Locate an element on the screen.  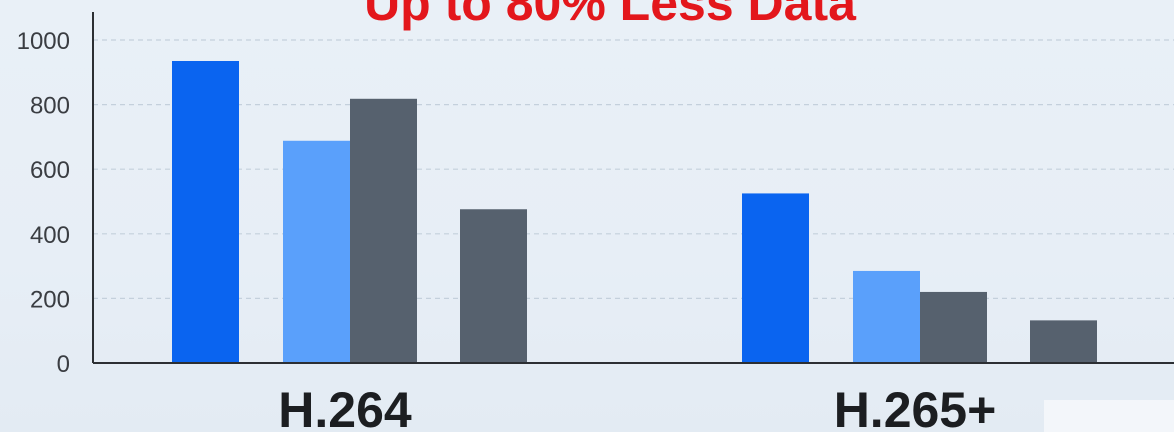
category-labels: H.264 H.265+ is located at coordinates (637, 407).